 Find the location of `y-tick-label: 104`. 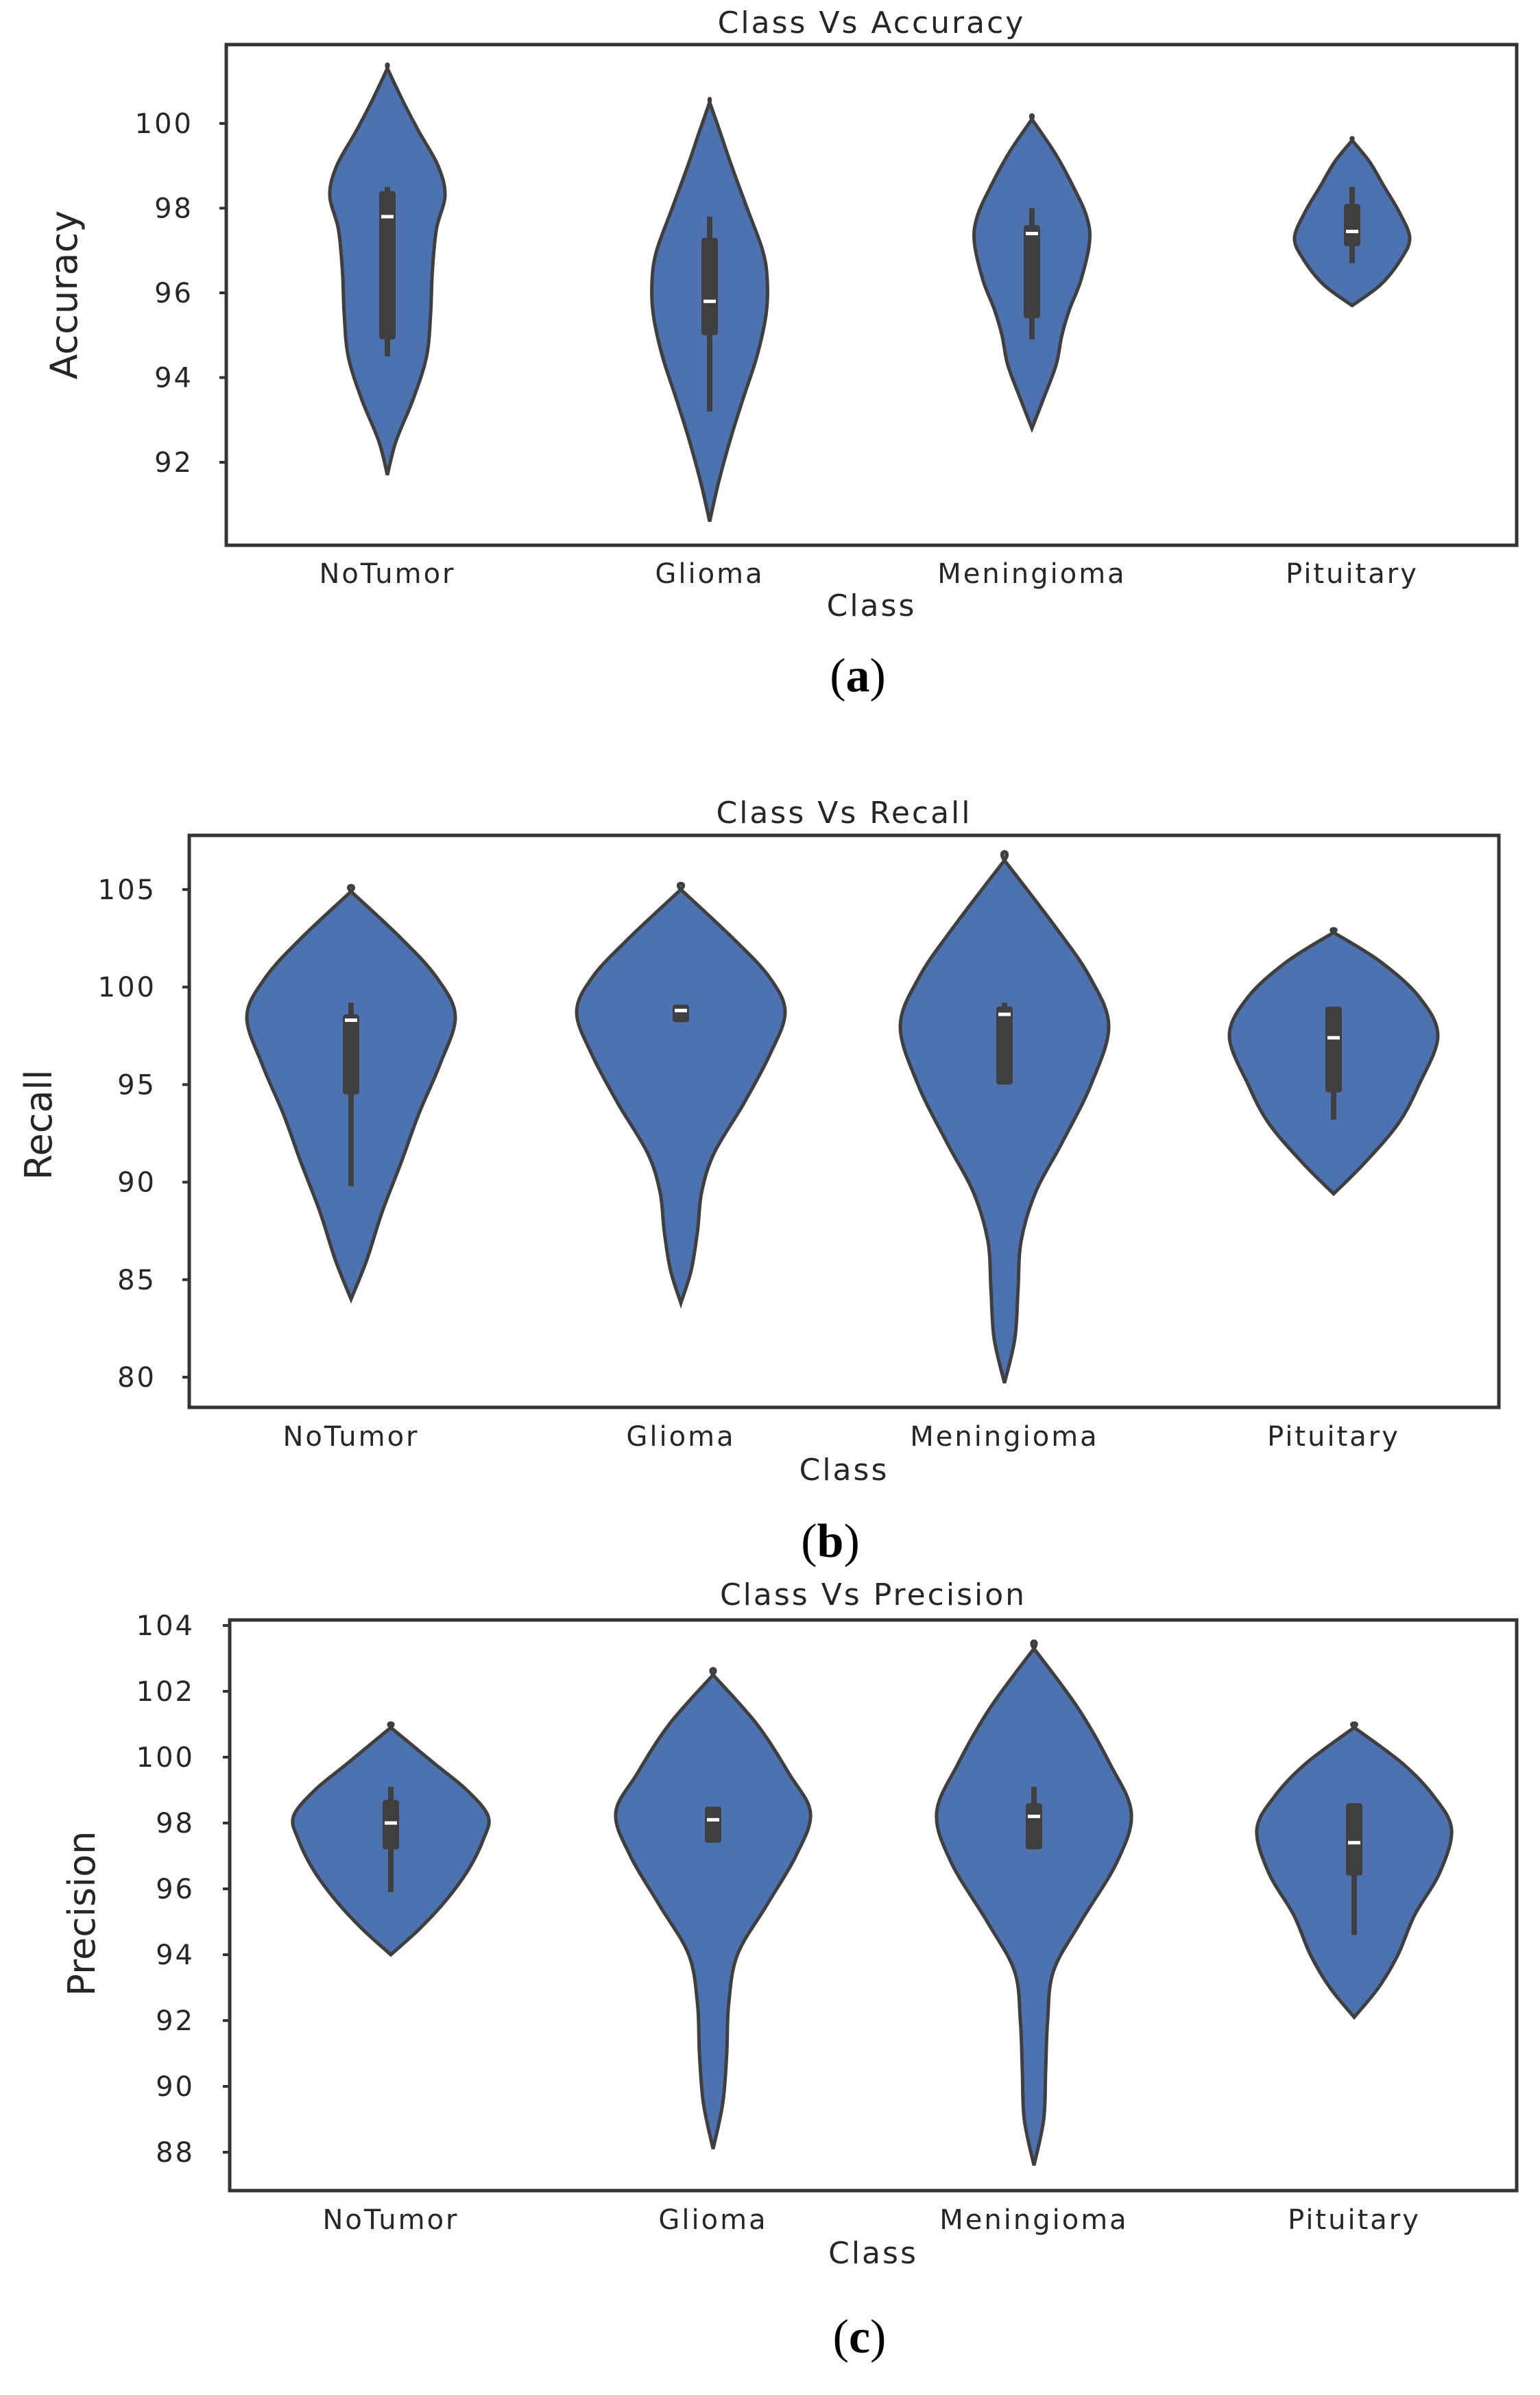

y-tick-label: 104 is located at coordinates (165, 1626).